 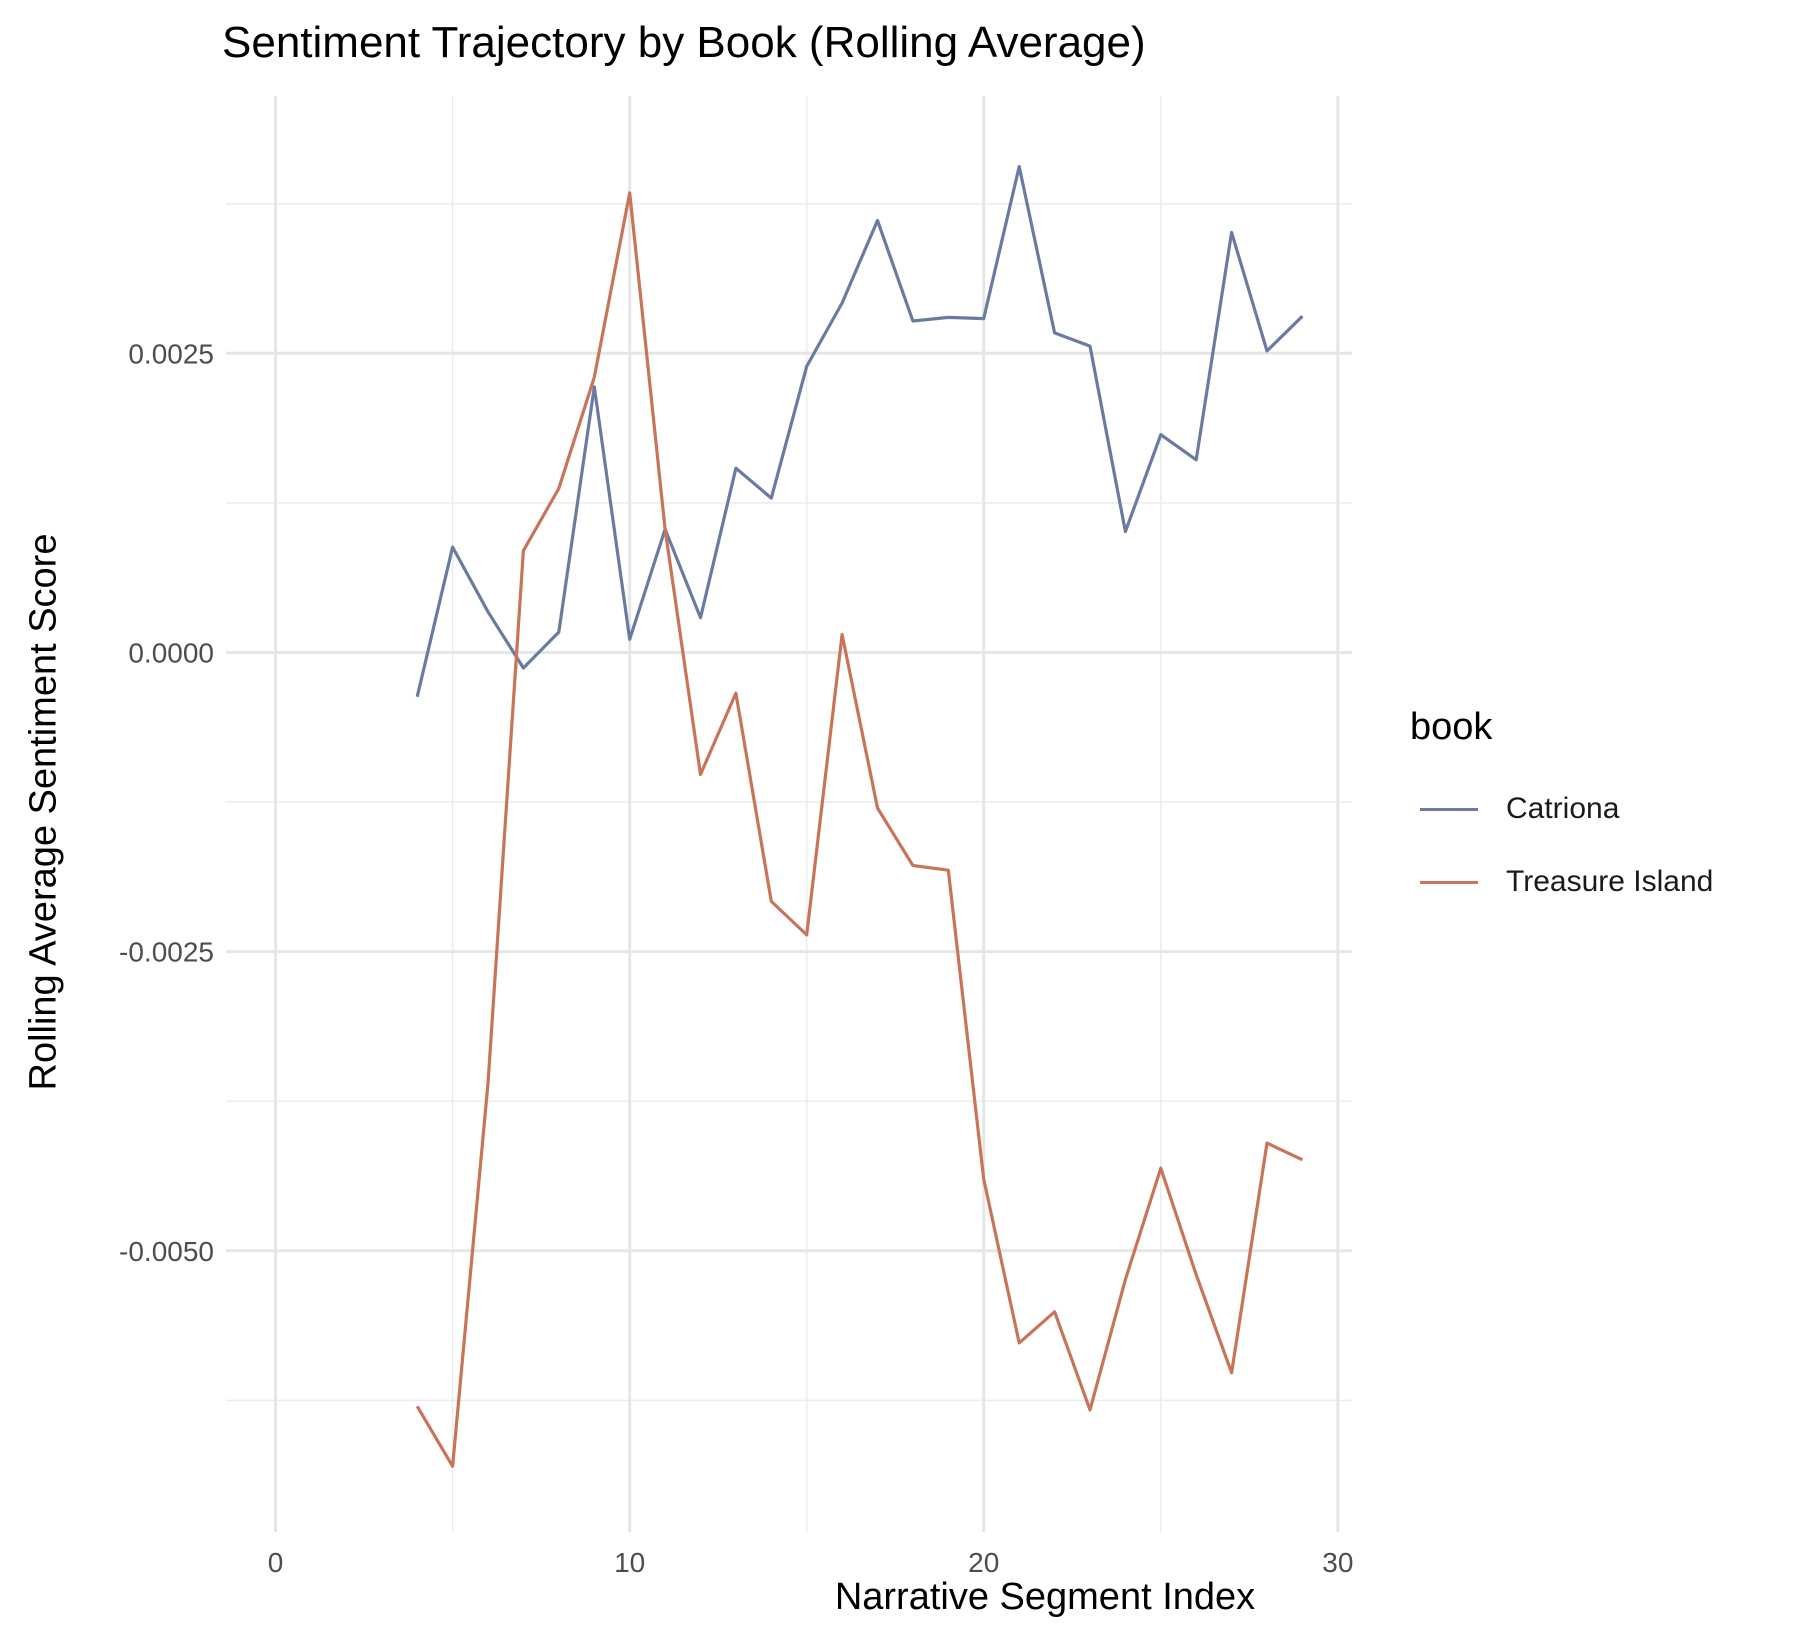 I want to click on y-axis-label: Rolling Average Sentiment Score, so click(x=43, y=812).